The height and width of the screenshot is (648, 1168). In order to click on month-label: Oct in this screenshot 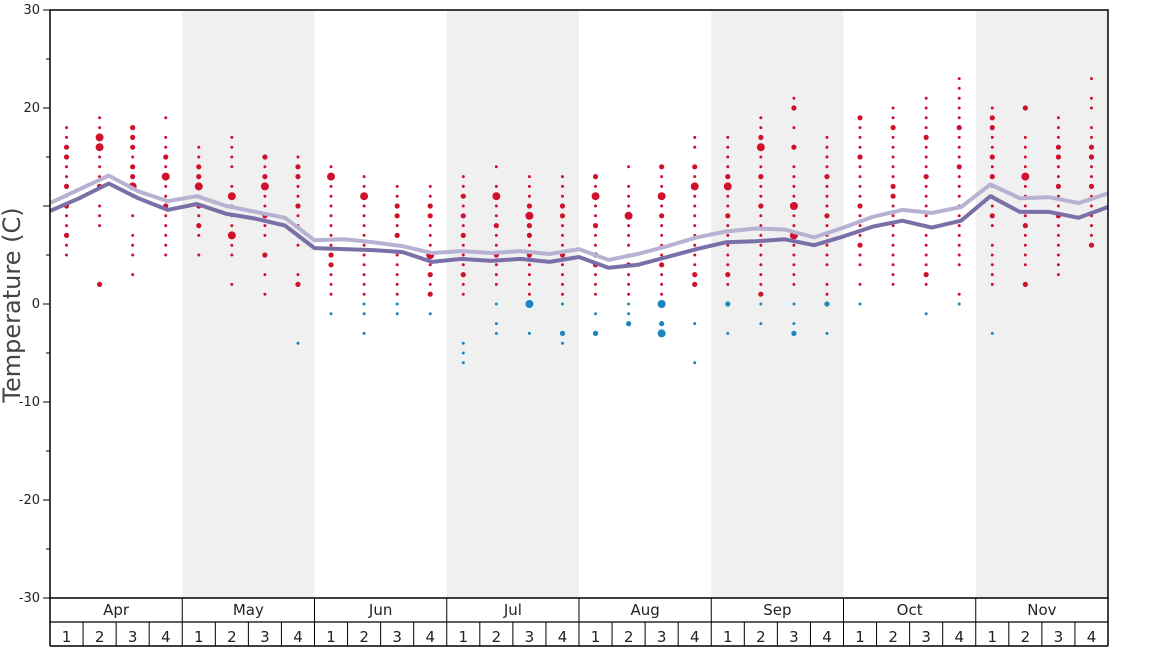, I will do `click(910, 610)`.